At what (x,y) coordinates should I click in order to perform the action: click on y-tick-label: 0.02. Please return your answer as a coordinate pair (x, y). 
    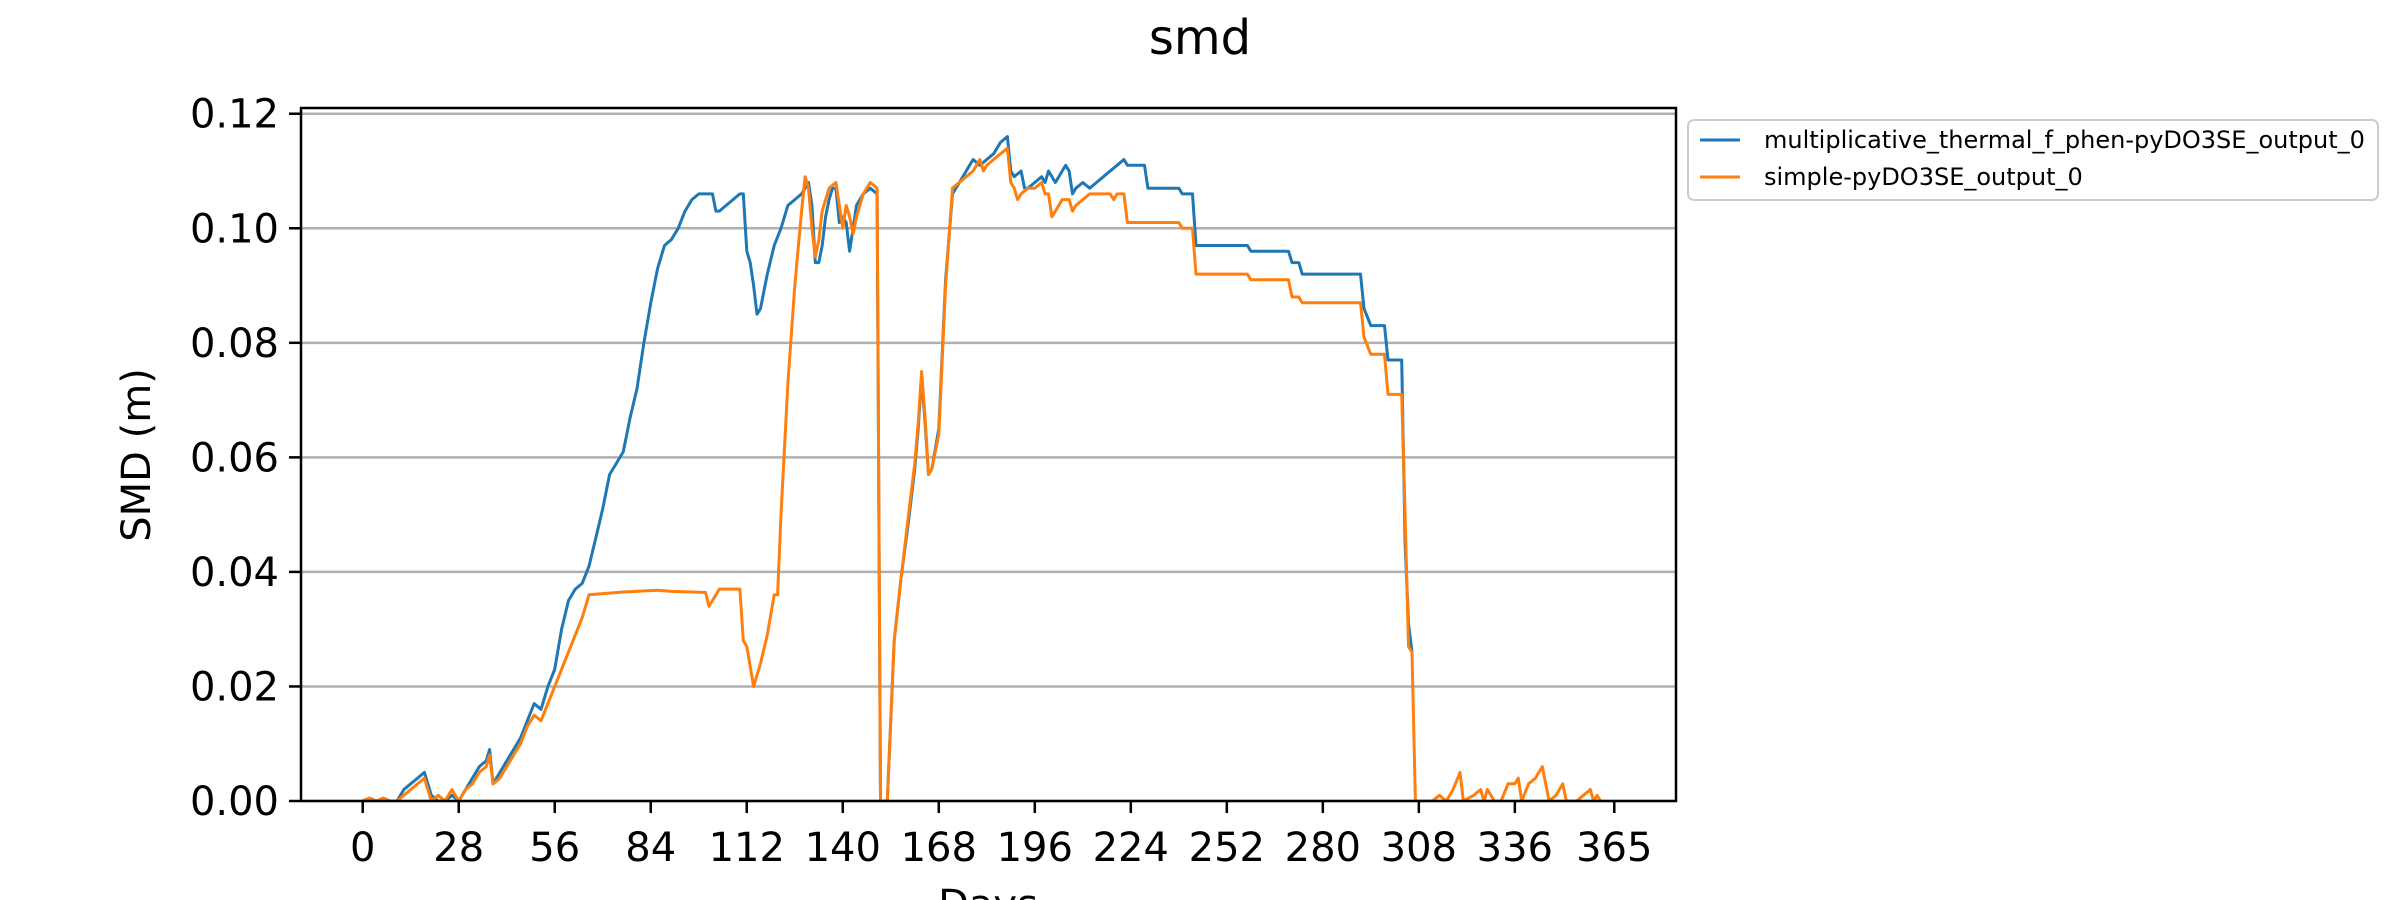
    Looking at the image, I should click on (234, 687).